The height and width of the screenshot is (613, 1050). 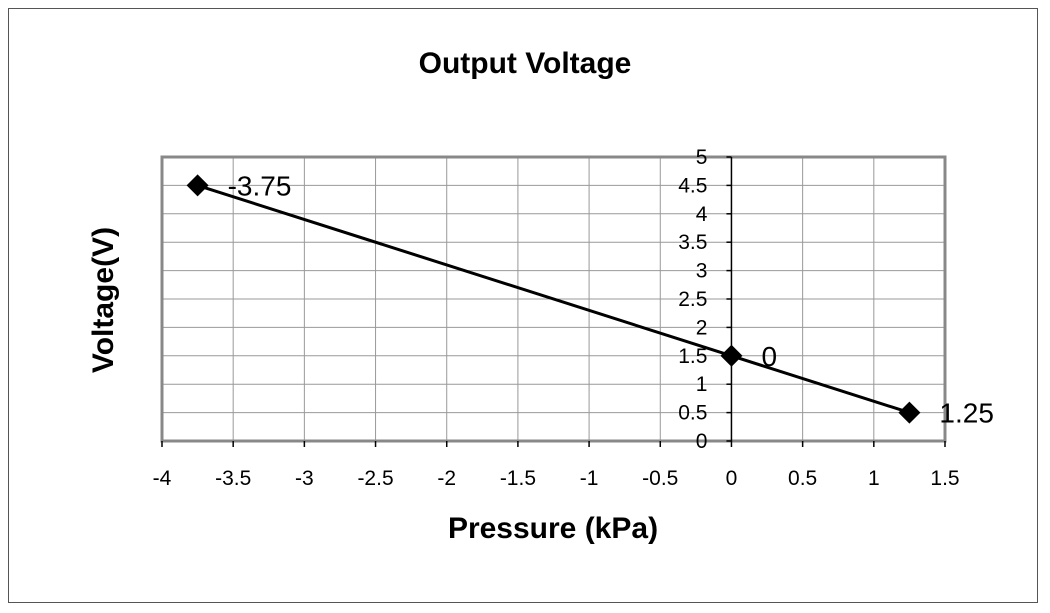 I want to click on data-label: 1.25, so click(x=966, y=413).